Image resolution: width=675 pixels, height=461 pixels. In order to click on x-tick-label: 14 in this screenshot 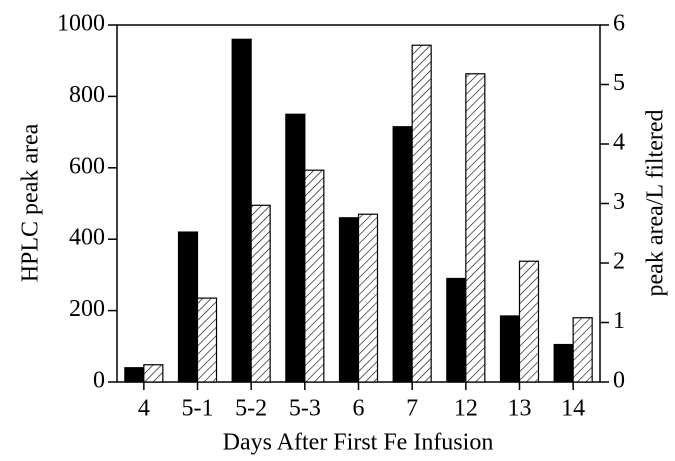, I will do `click(573, 409)`.